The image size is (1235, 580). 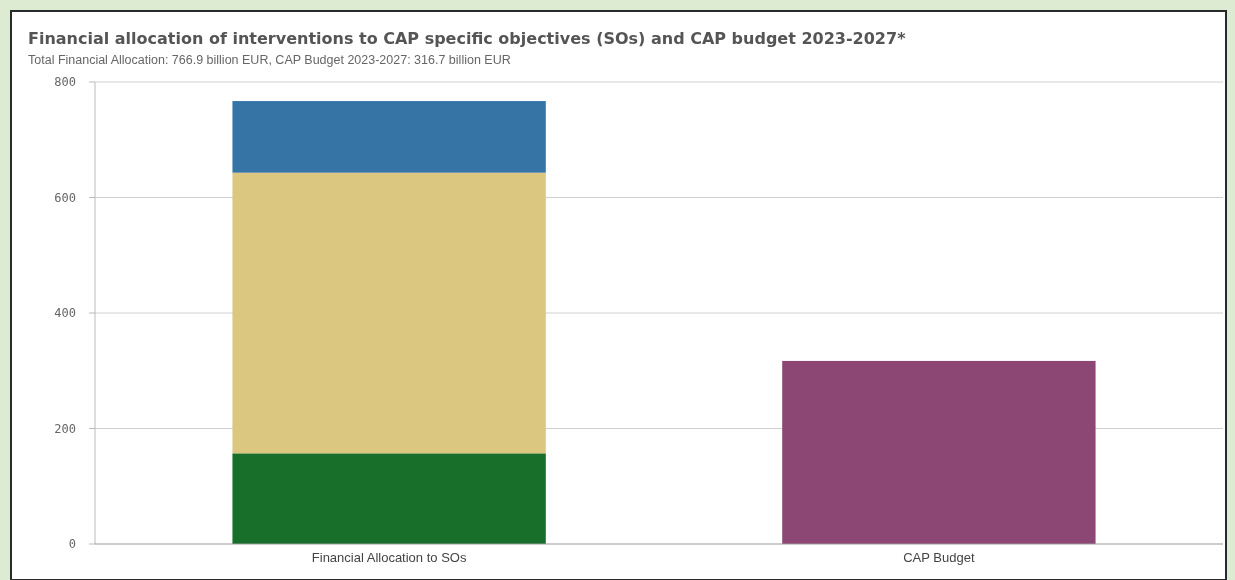 I want to click on y-tick-label: 600, so click(x=65, y=197).